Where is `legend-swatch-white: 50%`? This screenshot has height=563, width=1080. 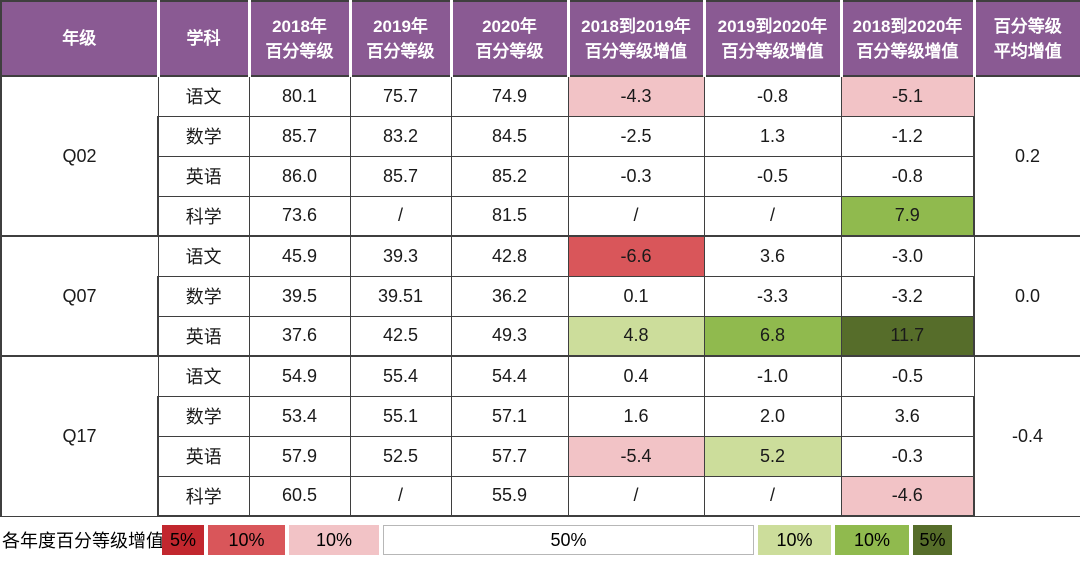 legend-swatch-white: 50% is located at coordinates (568, 540).